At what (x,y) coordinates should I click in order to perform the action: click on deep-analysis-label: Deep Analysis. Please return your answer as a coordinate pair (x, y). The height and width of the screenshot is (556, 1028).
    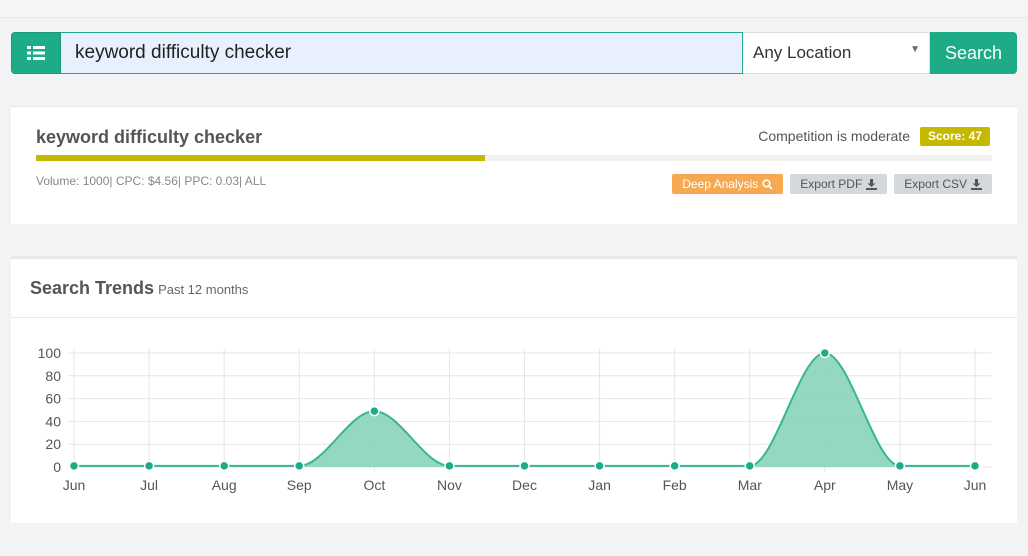
    Looking at the image, I should click on (720, 184).